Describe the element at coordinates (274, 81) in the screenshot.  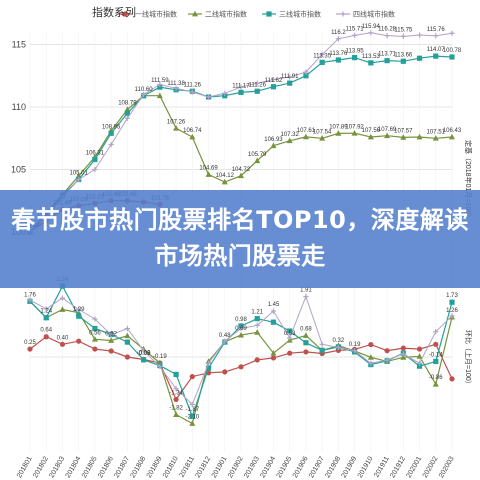
I see `data-label: 111.62` at that location.